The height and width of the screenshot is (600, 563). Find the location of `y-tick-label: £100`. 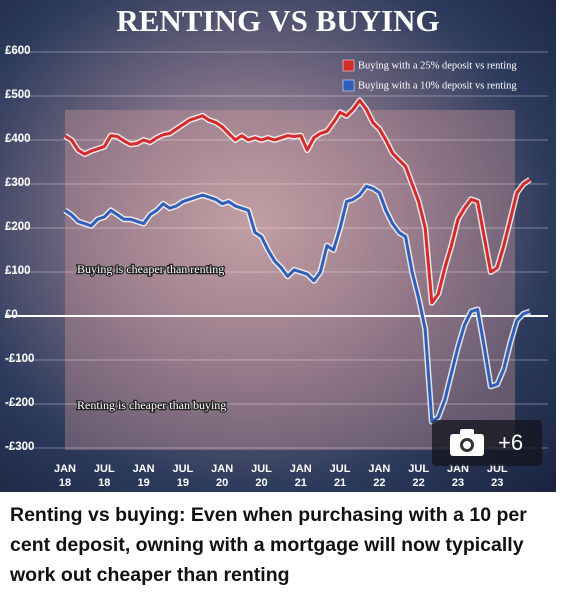

y-tick-label: £100 is located at coordinates (18, 271).